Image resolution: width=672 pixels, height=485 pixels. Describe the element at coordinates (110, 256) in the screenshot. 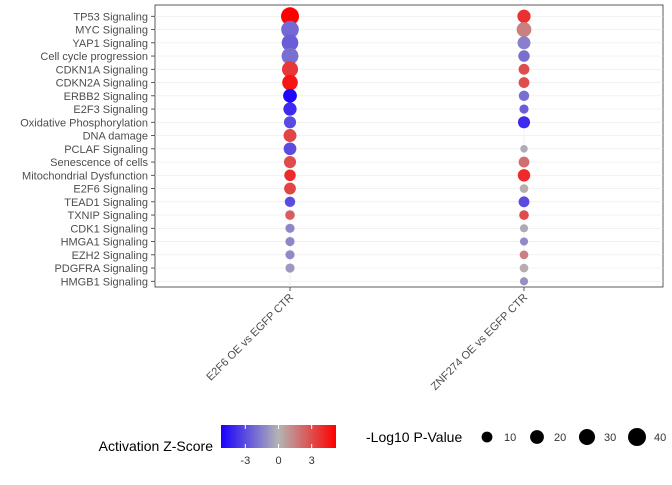

I see `y-tick-label: EZH2 Signaling` at that location.